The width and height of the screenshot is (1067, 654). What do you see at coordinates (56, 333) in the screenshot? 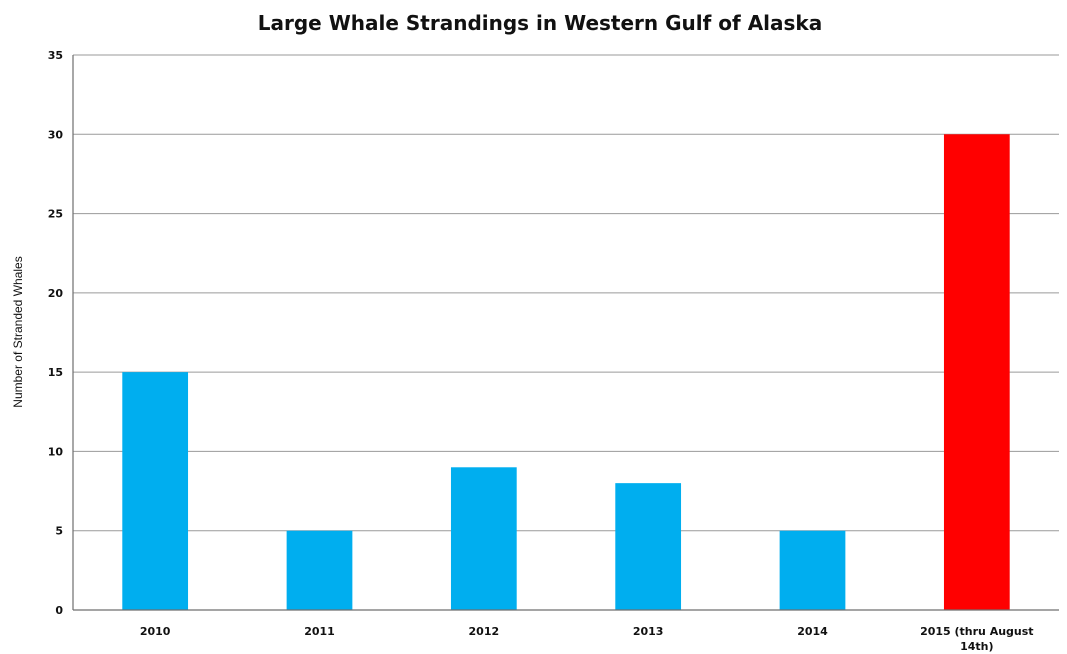
I see `y-tick-labels: 0 5 10 15 20 25 30 35` at bounding box center [56, 333].